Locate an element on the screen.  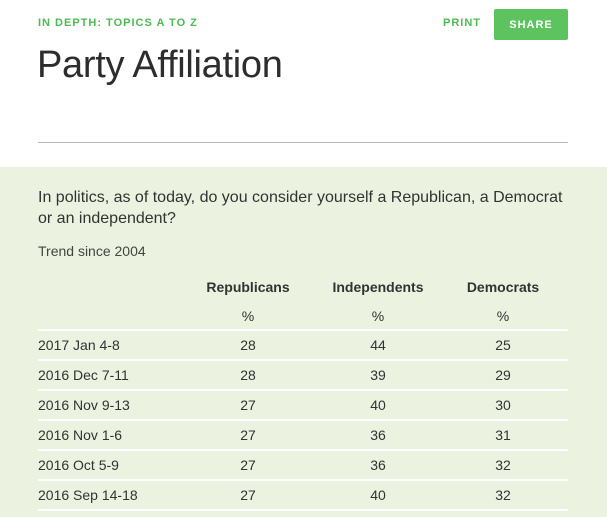
table-row: 2016 Sep 14-18 27 40 32 is located at coordinates (303, 495).